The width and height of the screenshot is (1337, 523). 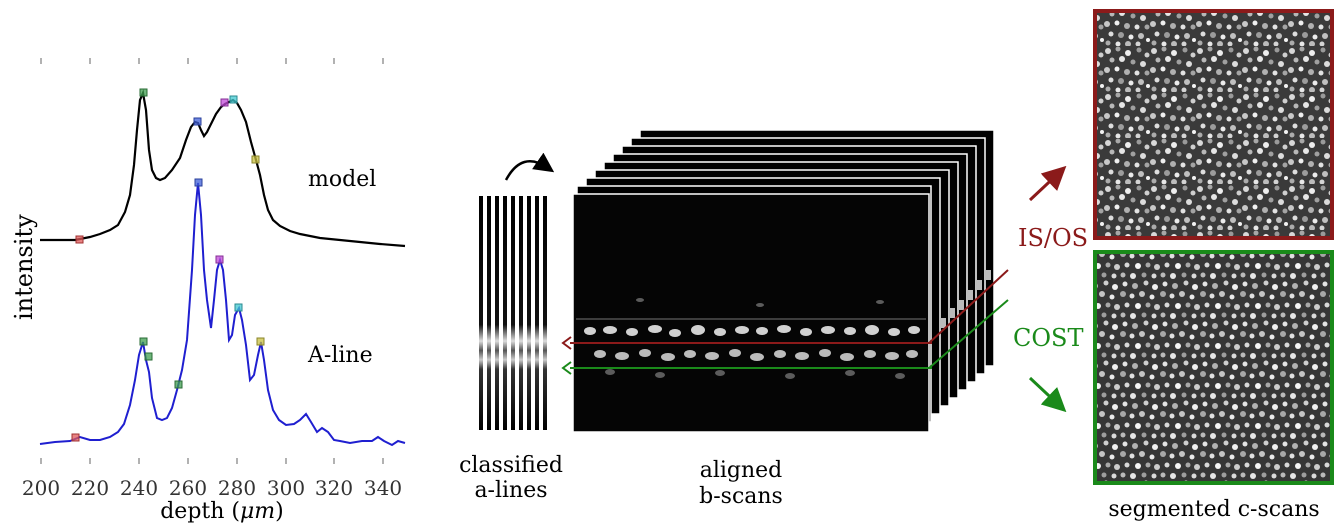 I want to click on x-tick-220: 220, so click(x=90, y=488).